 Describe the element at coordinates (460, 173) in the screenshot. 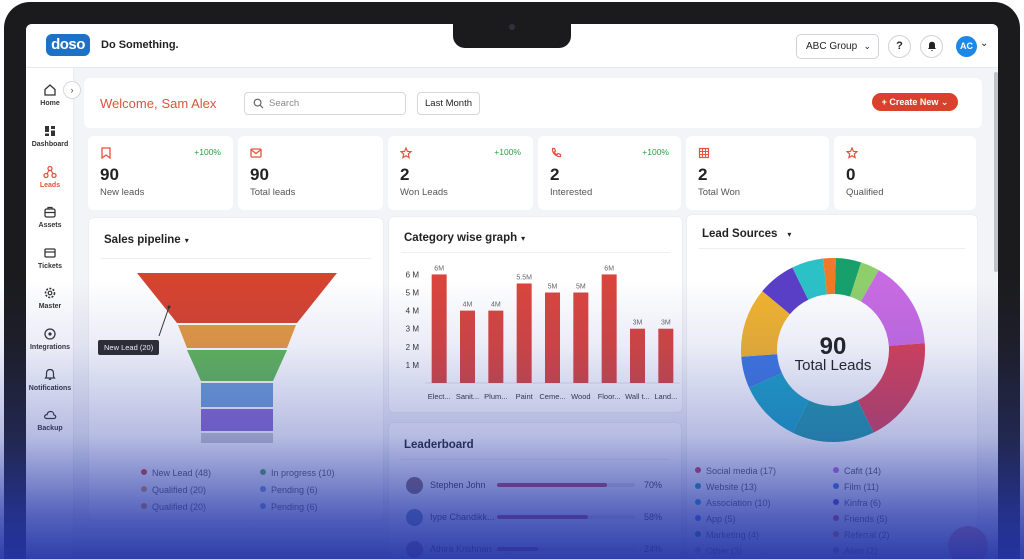

I see `stat-card: +100% 2 Won Leads` at that location.